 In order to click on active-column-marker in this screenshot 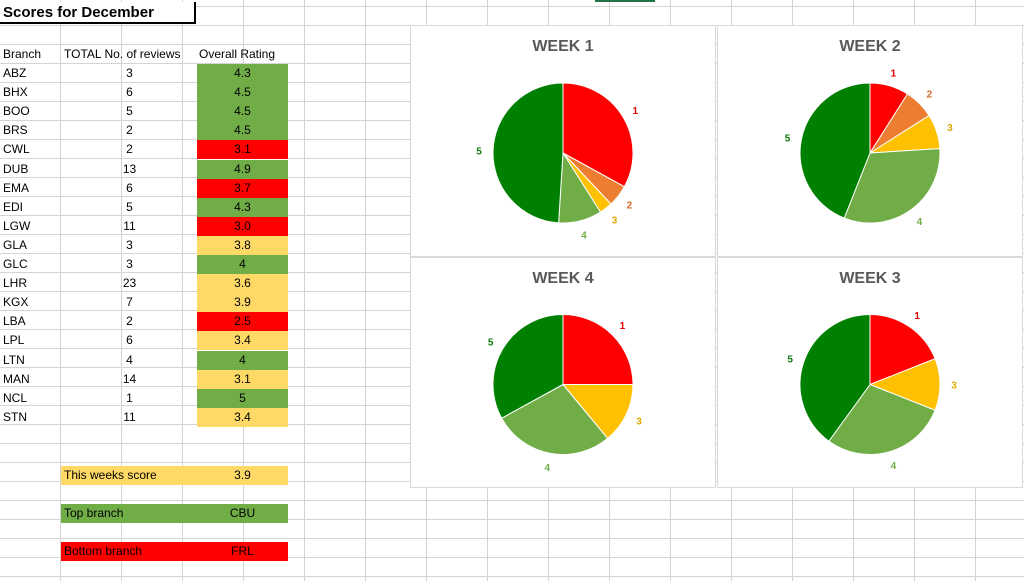, I will do `click(625, 1)`.